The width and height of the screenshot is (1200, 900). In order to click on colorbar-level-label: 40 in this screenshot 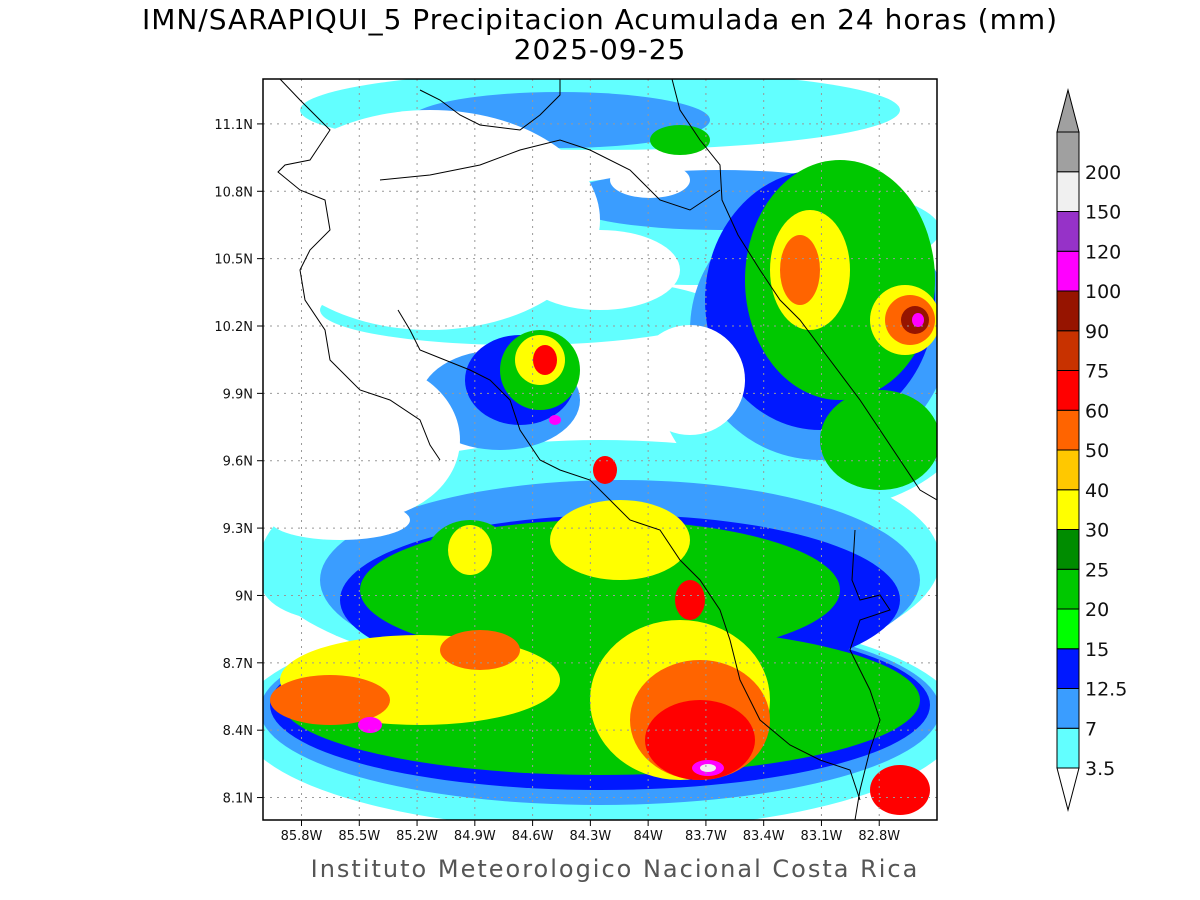, I will do `click(1097, 491)`.